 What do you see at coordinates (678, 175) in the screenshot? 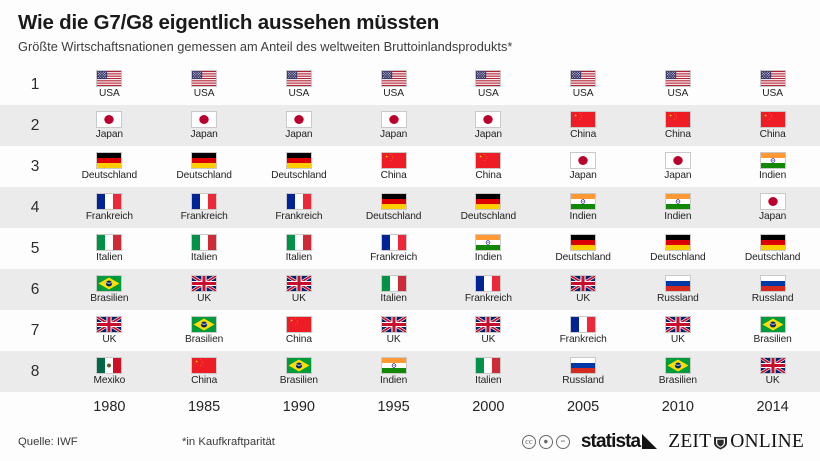
I see `country-label: Japan` at bounding box center [678, 175].